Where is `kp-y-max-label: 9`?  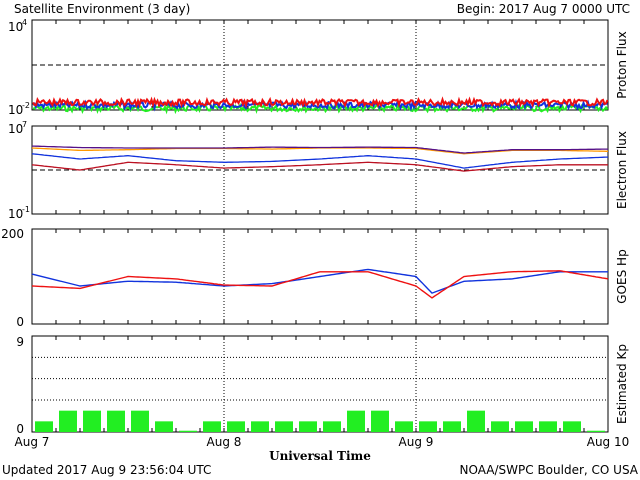 kp-y-max-label: 9 is located at coordinates (20, 342).